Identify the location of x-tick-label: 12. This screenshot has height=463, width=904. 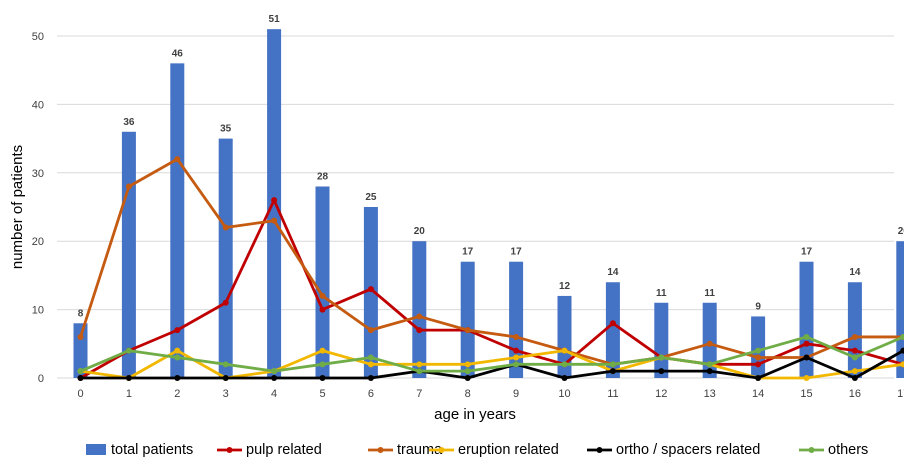
(661, 394).